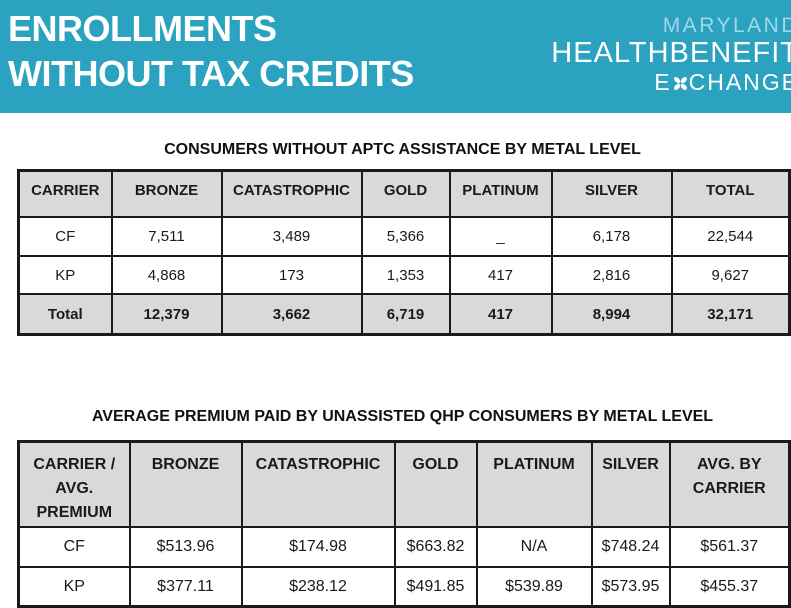 Image resolution: width=791 pixels, height=608 pixels. Describe the element at coordinates (142, 28) in the screenshot. I see `page-title-line1: ENROLLMENTS` at that location.